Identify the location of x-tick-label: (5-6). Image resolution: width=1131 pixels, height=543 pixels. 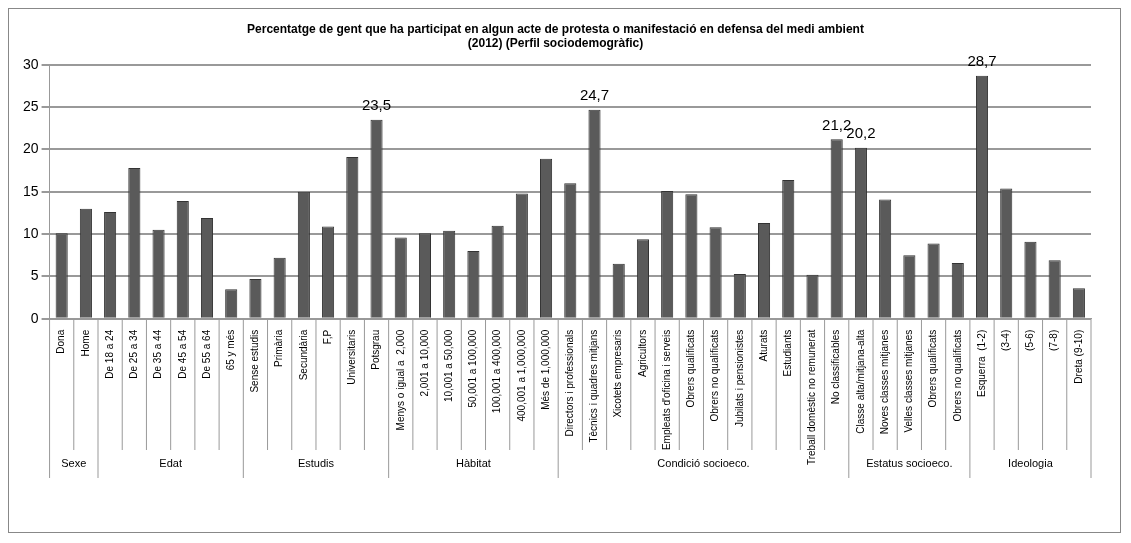
(1030, 340).